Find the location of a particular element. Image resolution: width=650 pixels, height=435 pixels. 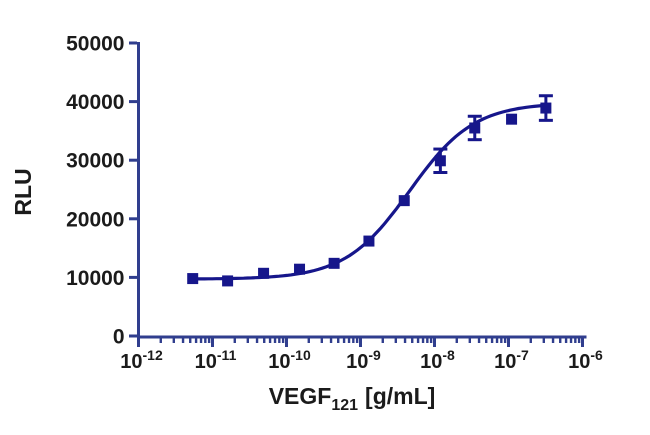

x-tick-label: 10⁻⁷ is located at coordinates (511, 360).